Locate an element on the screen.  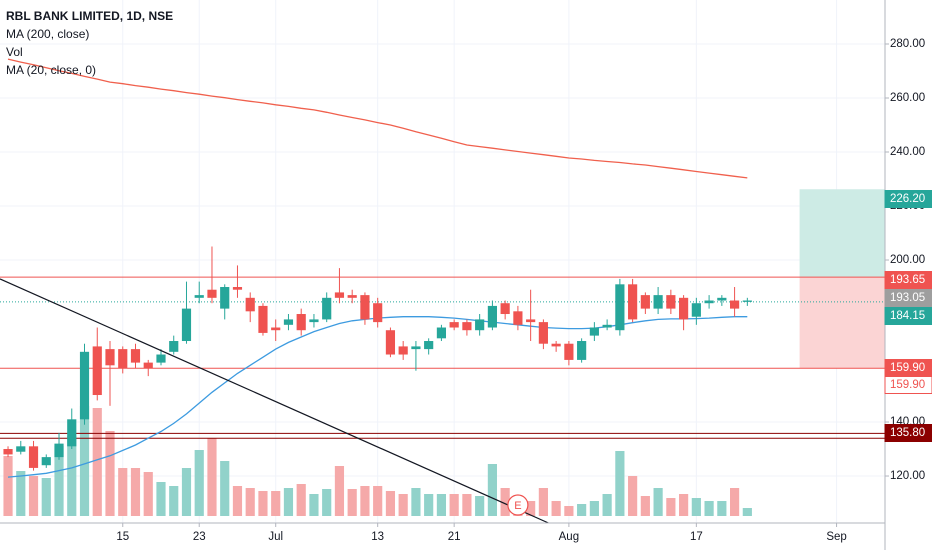
x-tick-label: Jul is located at coordinates (275, 537).